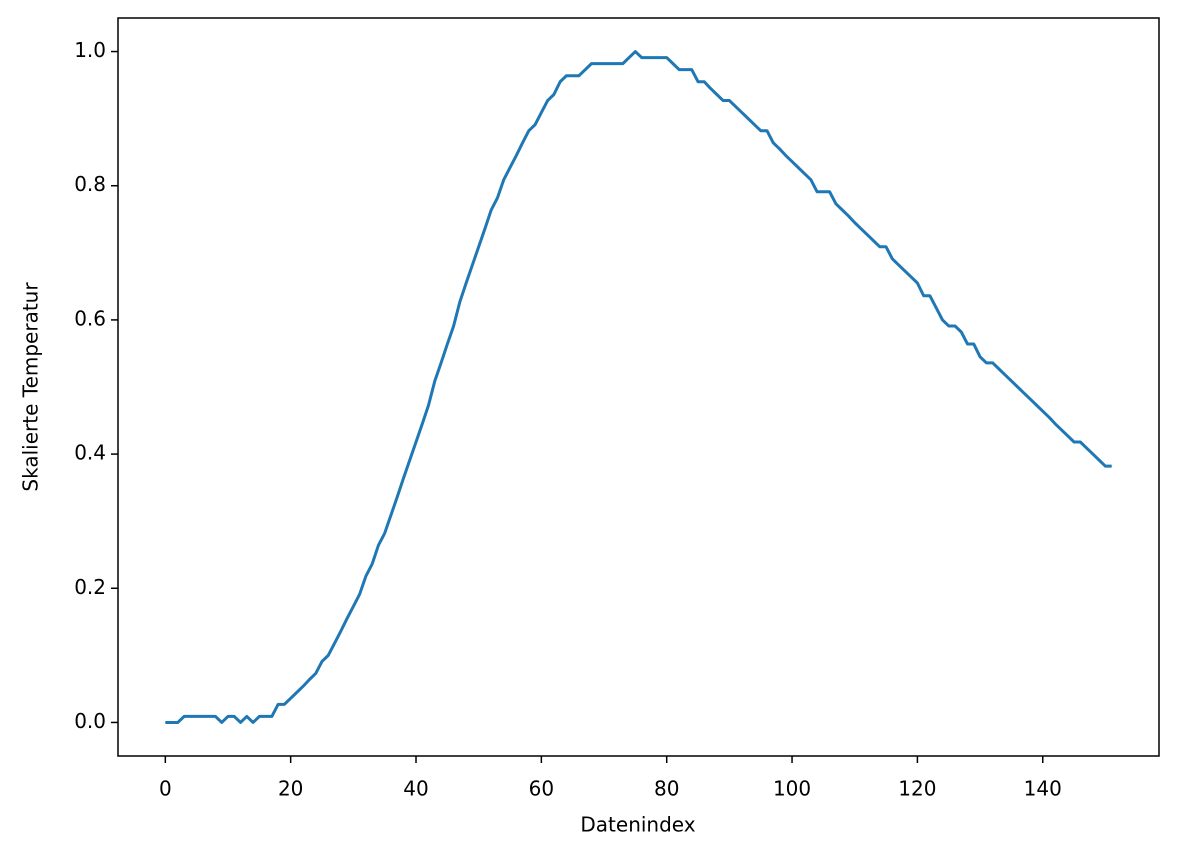 The width and height of the screenshot is (1177, 858). What do you see at coordinates (165, 789) in the screenshot?
I see `x-tick-label: 0` at bounding box center [165, 789].